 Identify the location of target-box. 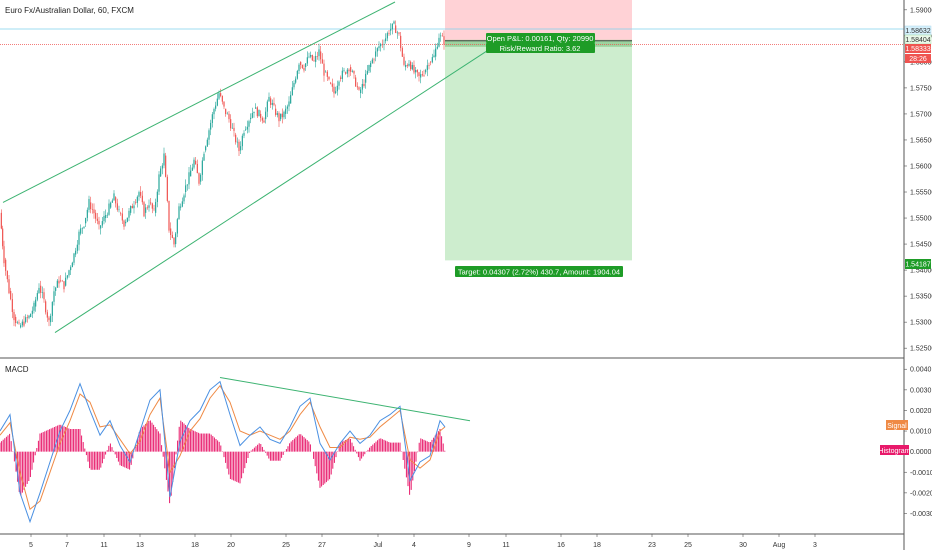
(539, 271).